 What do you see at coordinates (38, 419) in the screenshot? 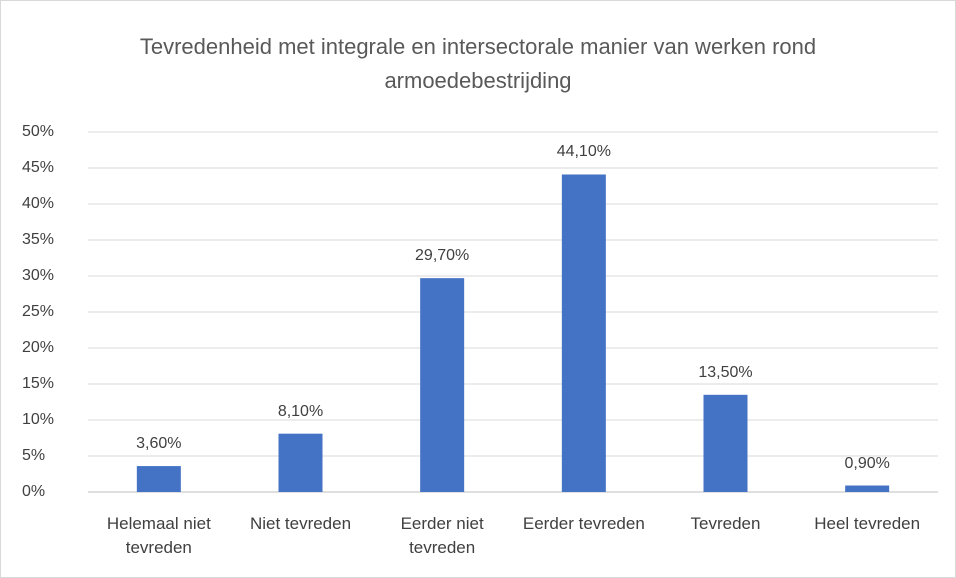
I see `y-tick-label: 10%` at bounding box center [38, 419].